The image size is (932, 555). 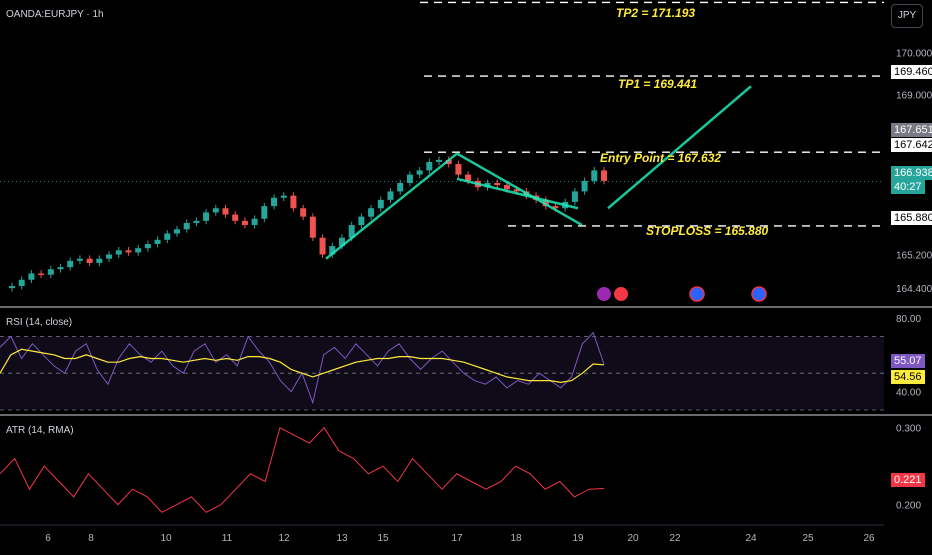 What do you see at coordinates (302, 469) in the screenshot?
I see `atr-line` at bounding box center [302, 469].